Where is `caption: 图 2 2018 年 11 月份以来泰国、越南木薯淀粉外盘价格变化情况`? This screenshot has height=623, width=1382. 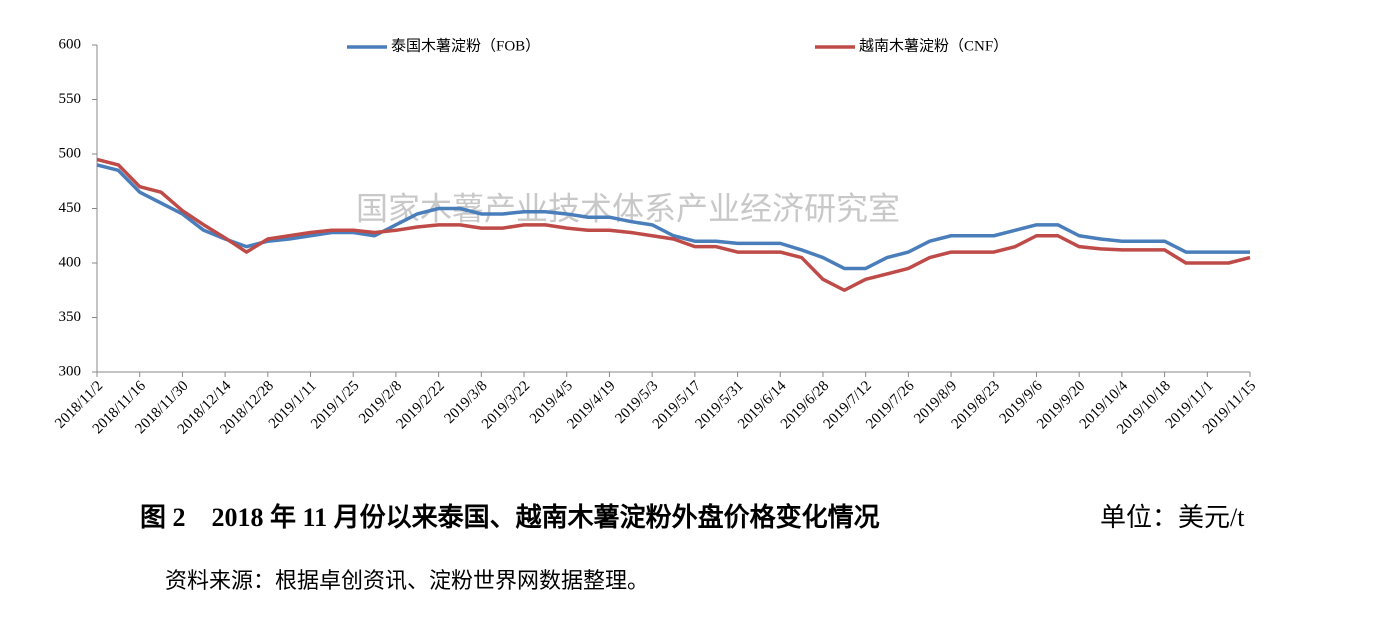
caption: 图 2 2018 年 11 月份以来泰国、越南木薯淀粉外盘价格变化情况 is located at coordinates (510, 517).